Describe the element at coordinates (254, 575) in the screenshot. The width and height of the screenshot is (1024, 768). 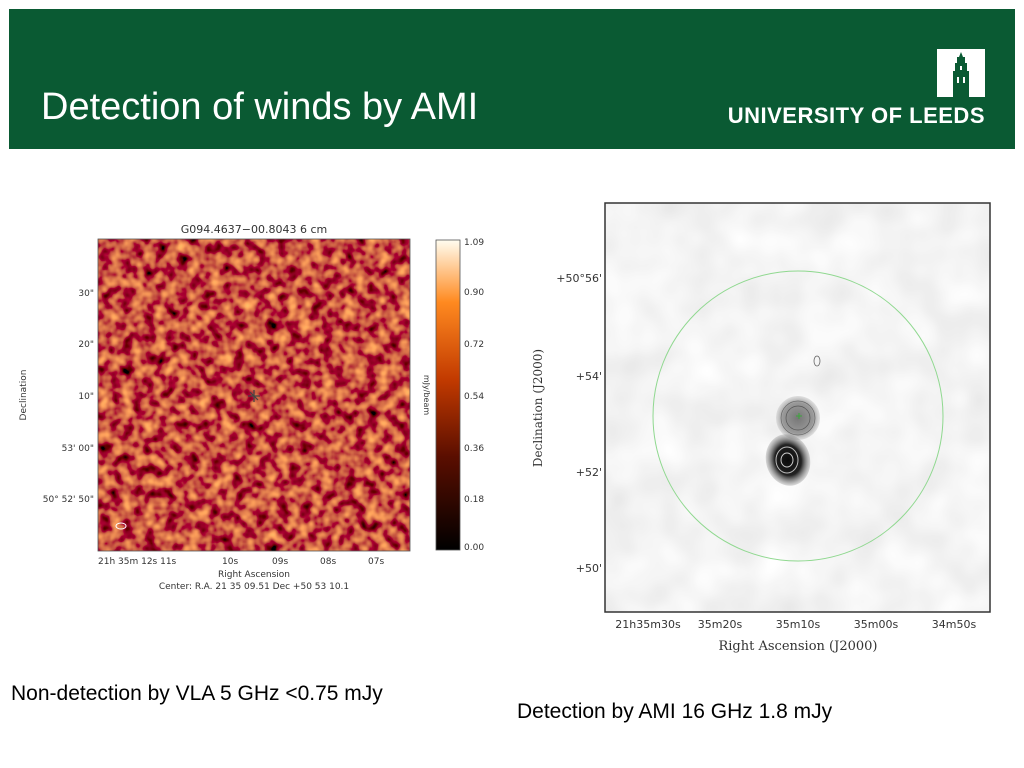
I see `vla-x-axis-label: Right Ascension` at that location.